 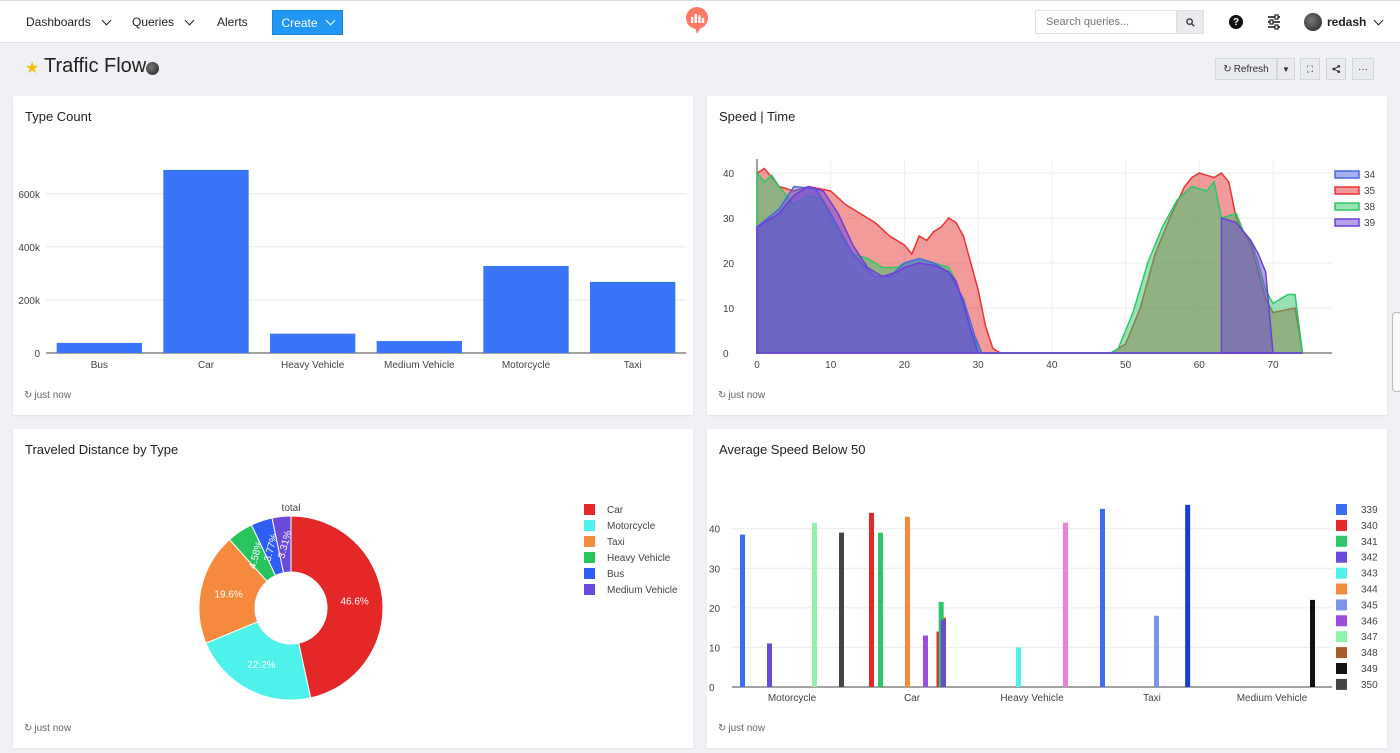 What do you see at coordinates (313, 343) in the screenshot?
I see `bar-heavy-vehicle` at bounding box center [313, 343].